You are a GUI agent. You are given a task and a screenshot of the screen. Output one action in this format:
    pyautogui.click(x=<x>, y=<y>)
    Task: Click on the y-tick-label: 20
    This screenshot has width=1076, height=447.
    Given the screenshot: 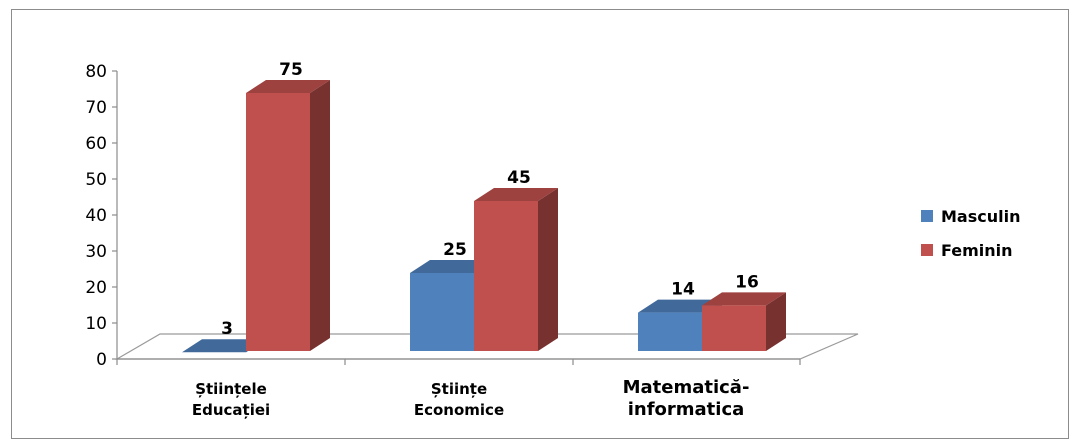 What is the action you would take?
    pyautogui.click(x=96, y=288)
    